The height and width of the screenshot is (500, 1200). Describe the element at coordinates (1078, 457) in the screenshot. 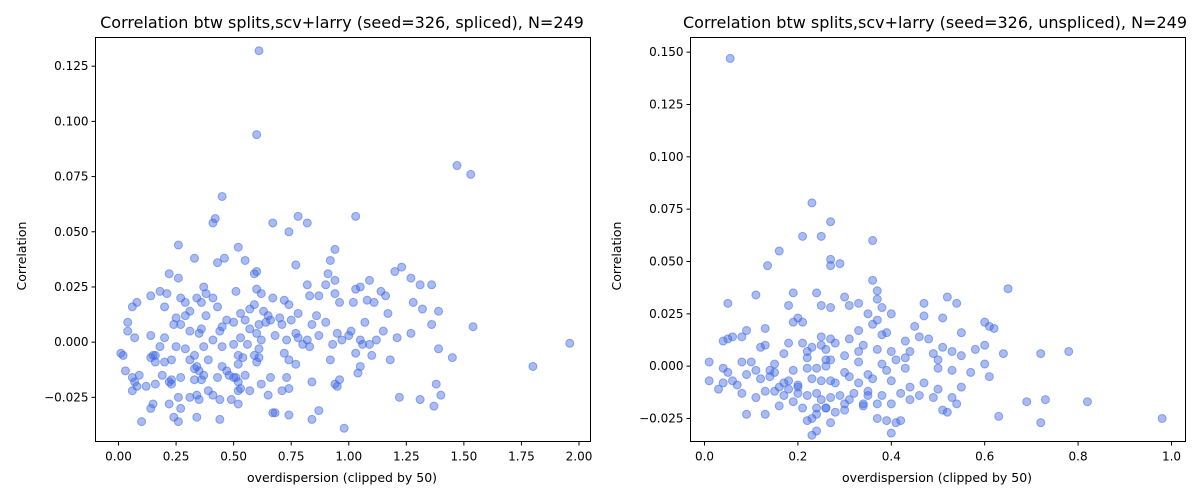

I see `right-chart-x-tick-label: 0.8` at that location.